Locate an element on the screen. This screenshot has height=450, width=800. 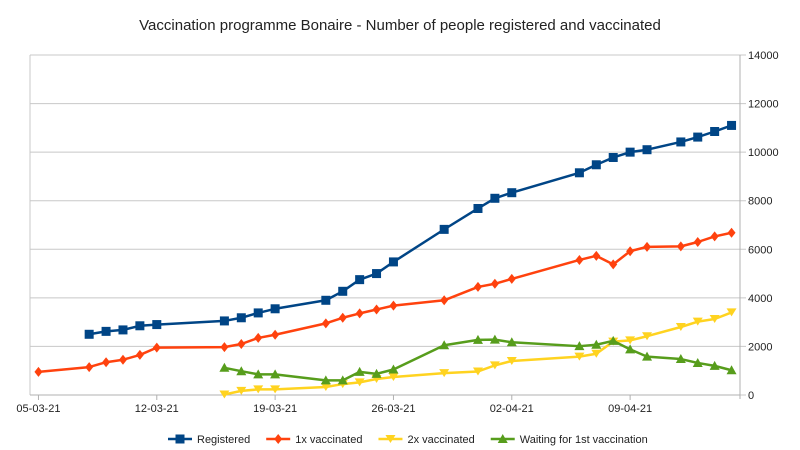
x-tick-label: 09-04-21 is located at coordinates (630, 409).